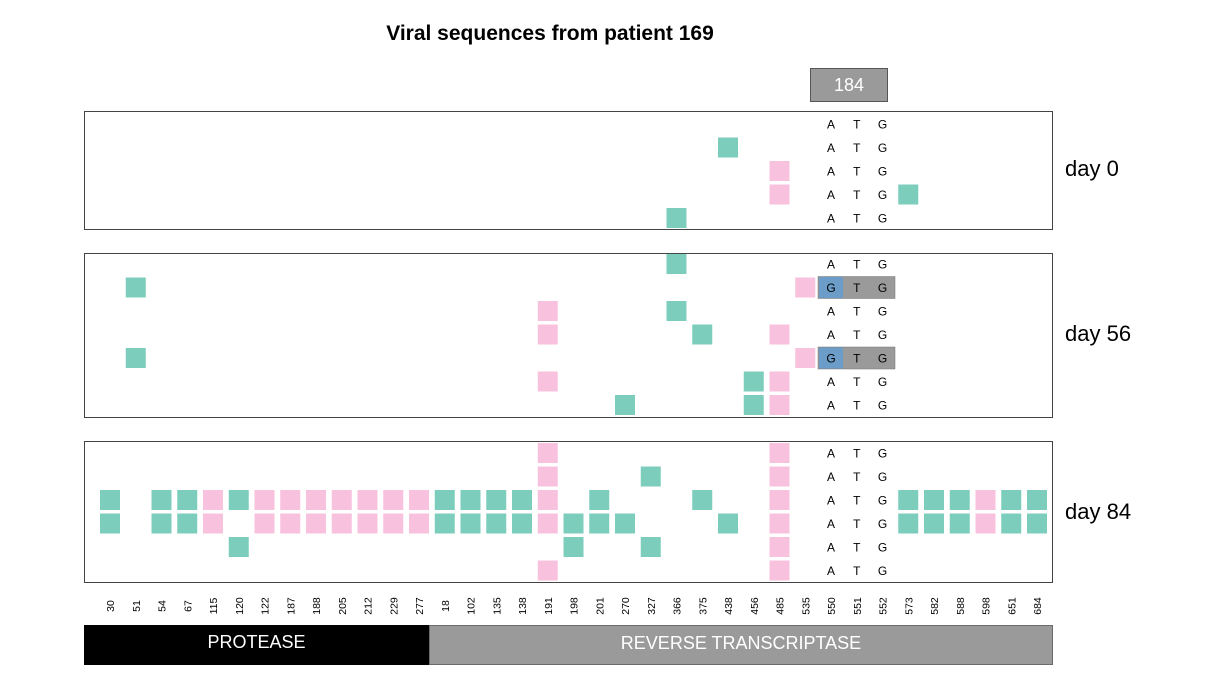 The height and width of the screenshot is (680, 1225). What do you see at coordinates (987, 606) in the screenshot?
I see `column-tick-label: 598` at bounding box center [987, 606].